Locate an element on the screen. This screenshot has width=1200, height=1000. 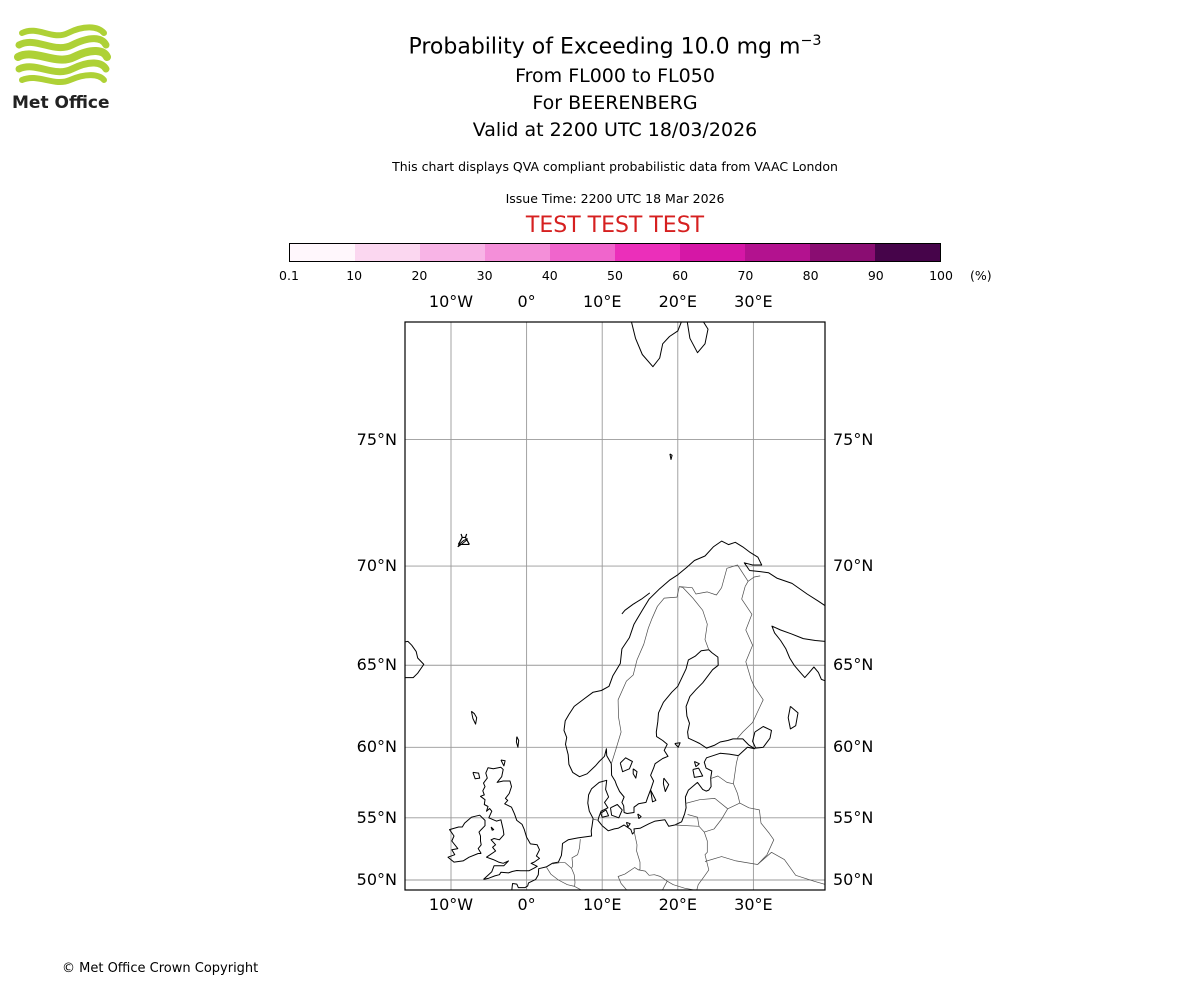
border-norway-finland is located at coordinates (714, 580).